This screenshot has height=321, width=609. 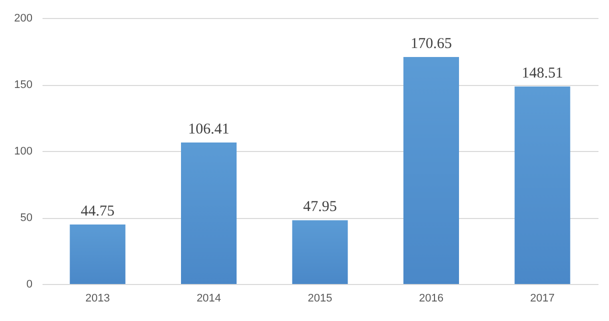 What do you see at coordinates (543, 73) in the screenshot?
I see `data-label: 148.51` at bounding box center [543, 73].